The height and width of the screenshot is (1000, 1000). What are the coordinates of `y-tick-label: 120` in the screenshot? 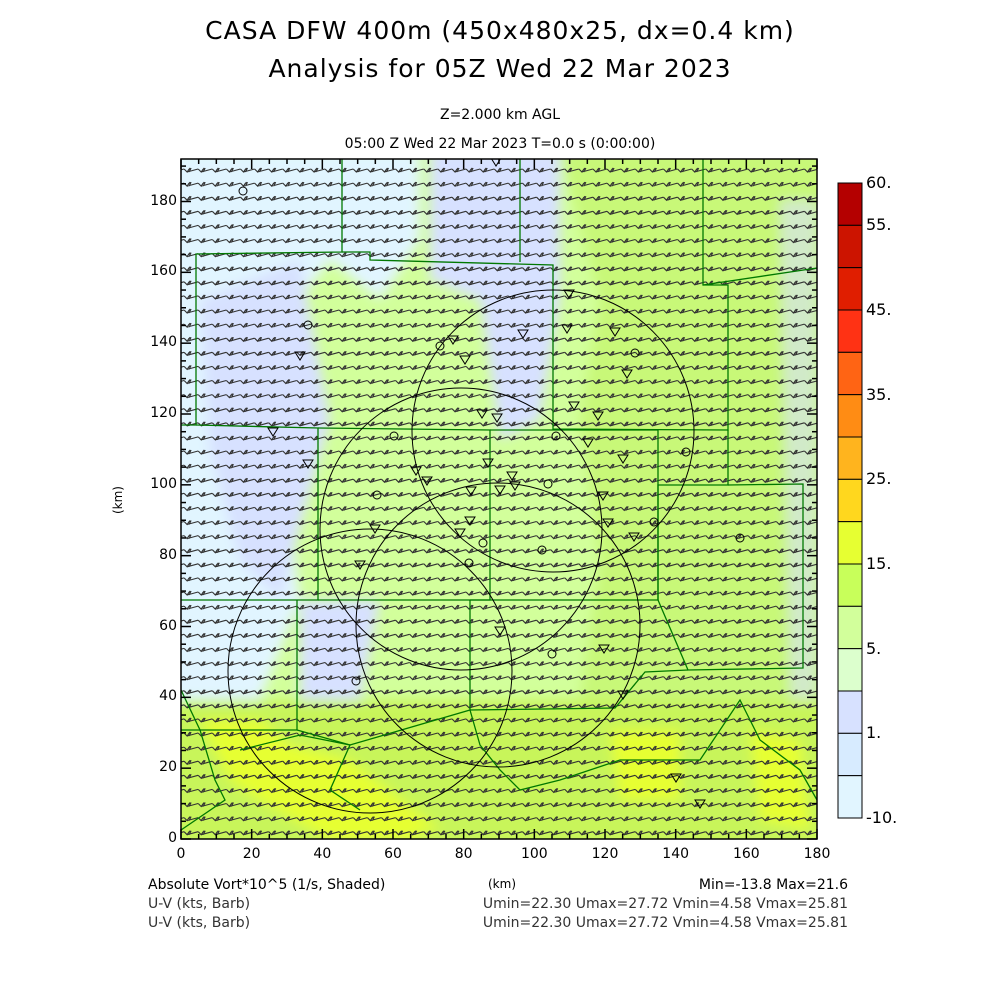 It's located at (163, 413).